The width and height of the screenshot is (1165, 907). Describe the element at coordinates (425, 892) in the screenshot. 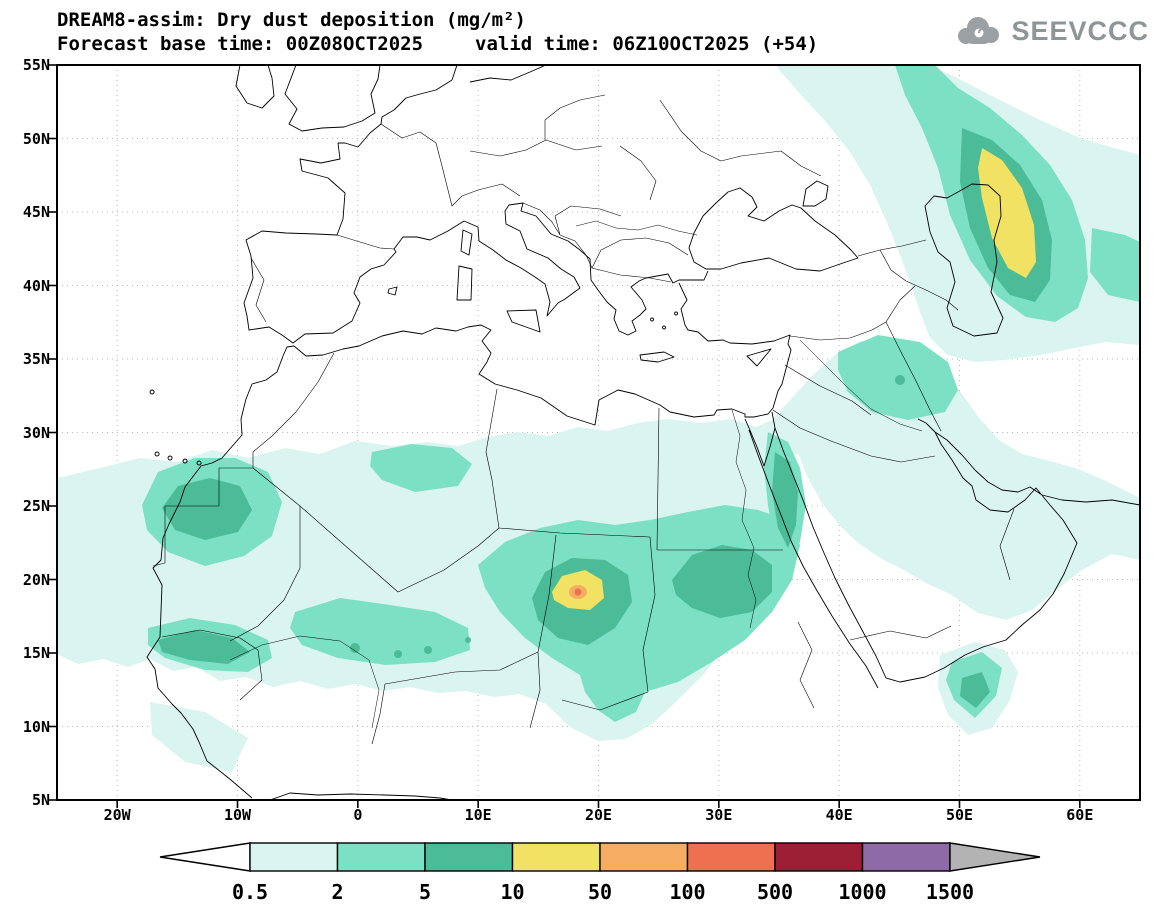

I see `colorbar-label: 5` at that location.